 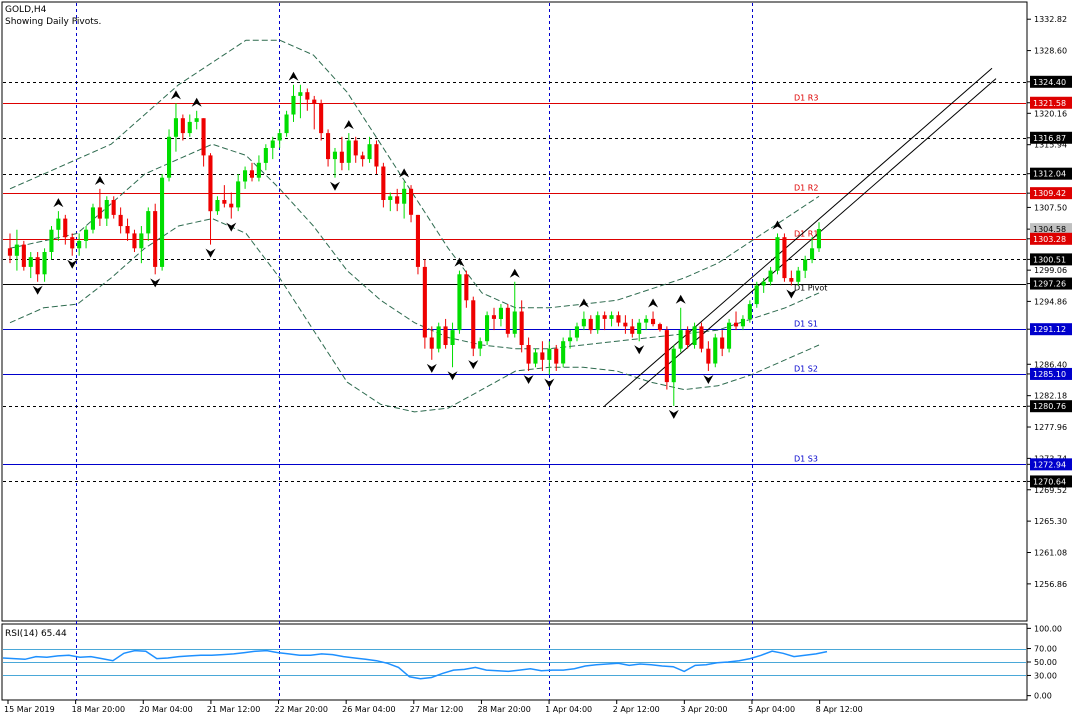 I want to click on price-label-value: 1270.64, so click(x=1049, y=481).